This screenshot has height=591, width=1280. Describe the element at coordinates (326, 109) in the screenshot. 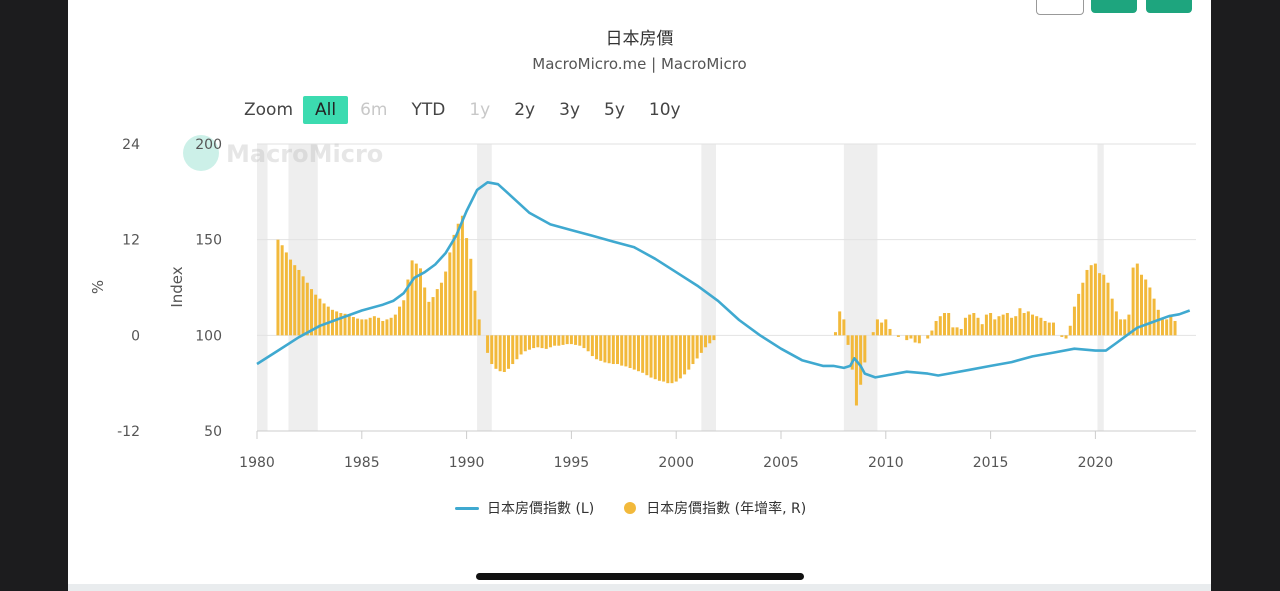

I see `zoom-btn-all: All` at that location.